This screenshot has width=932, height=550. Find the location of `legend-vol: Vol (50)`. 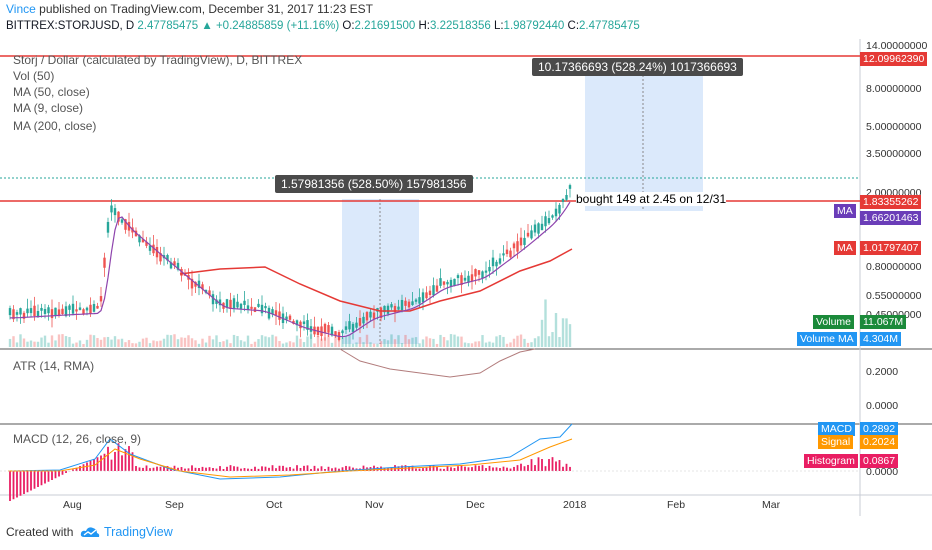

legend-vol: Vol (50) is located at coordinates (34, 76).